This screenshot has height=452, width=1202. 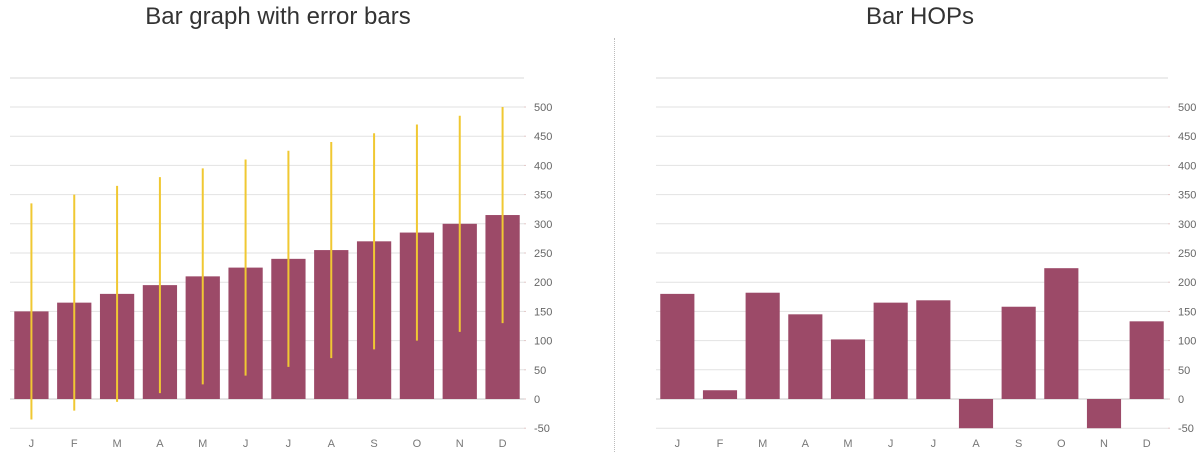 What do you see at coordinates (1186, 429) in the screenshot?
I see `right-y-tick-label: -50` at bounding box center [1186, 429].